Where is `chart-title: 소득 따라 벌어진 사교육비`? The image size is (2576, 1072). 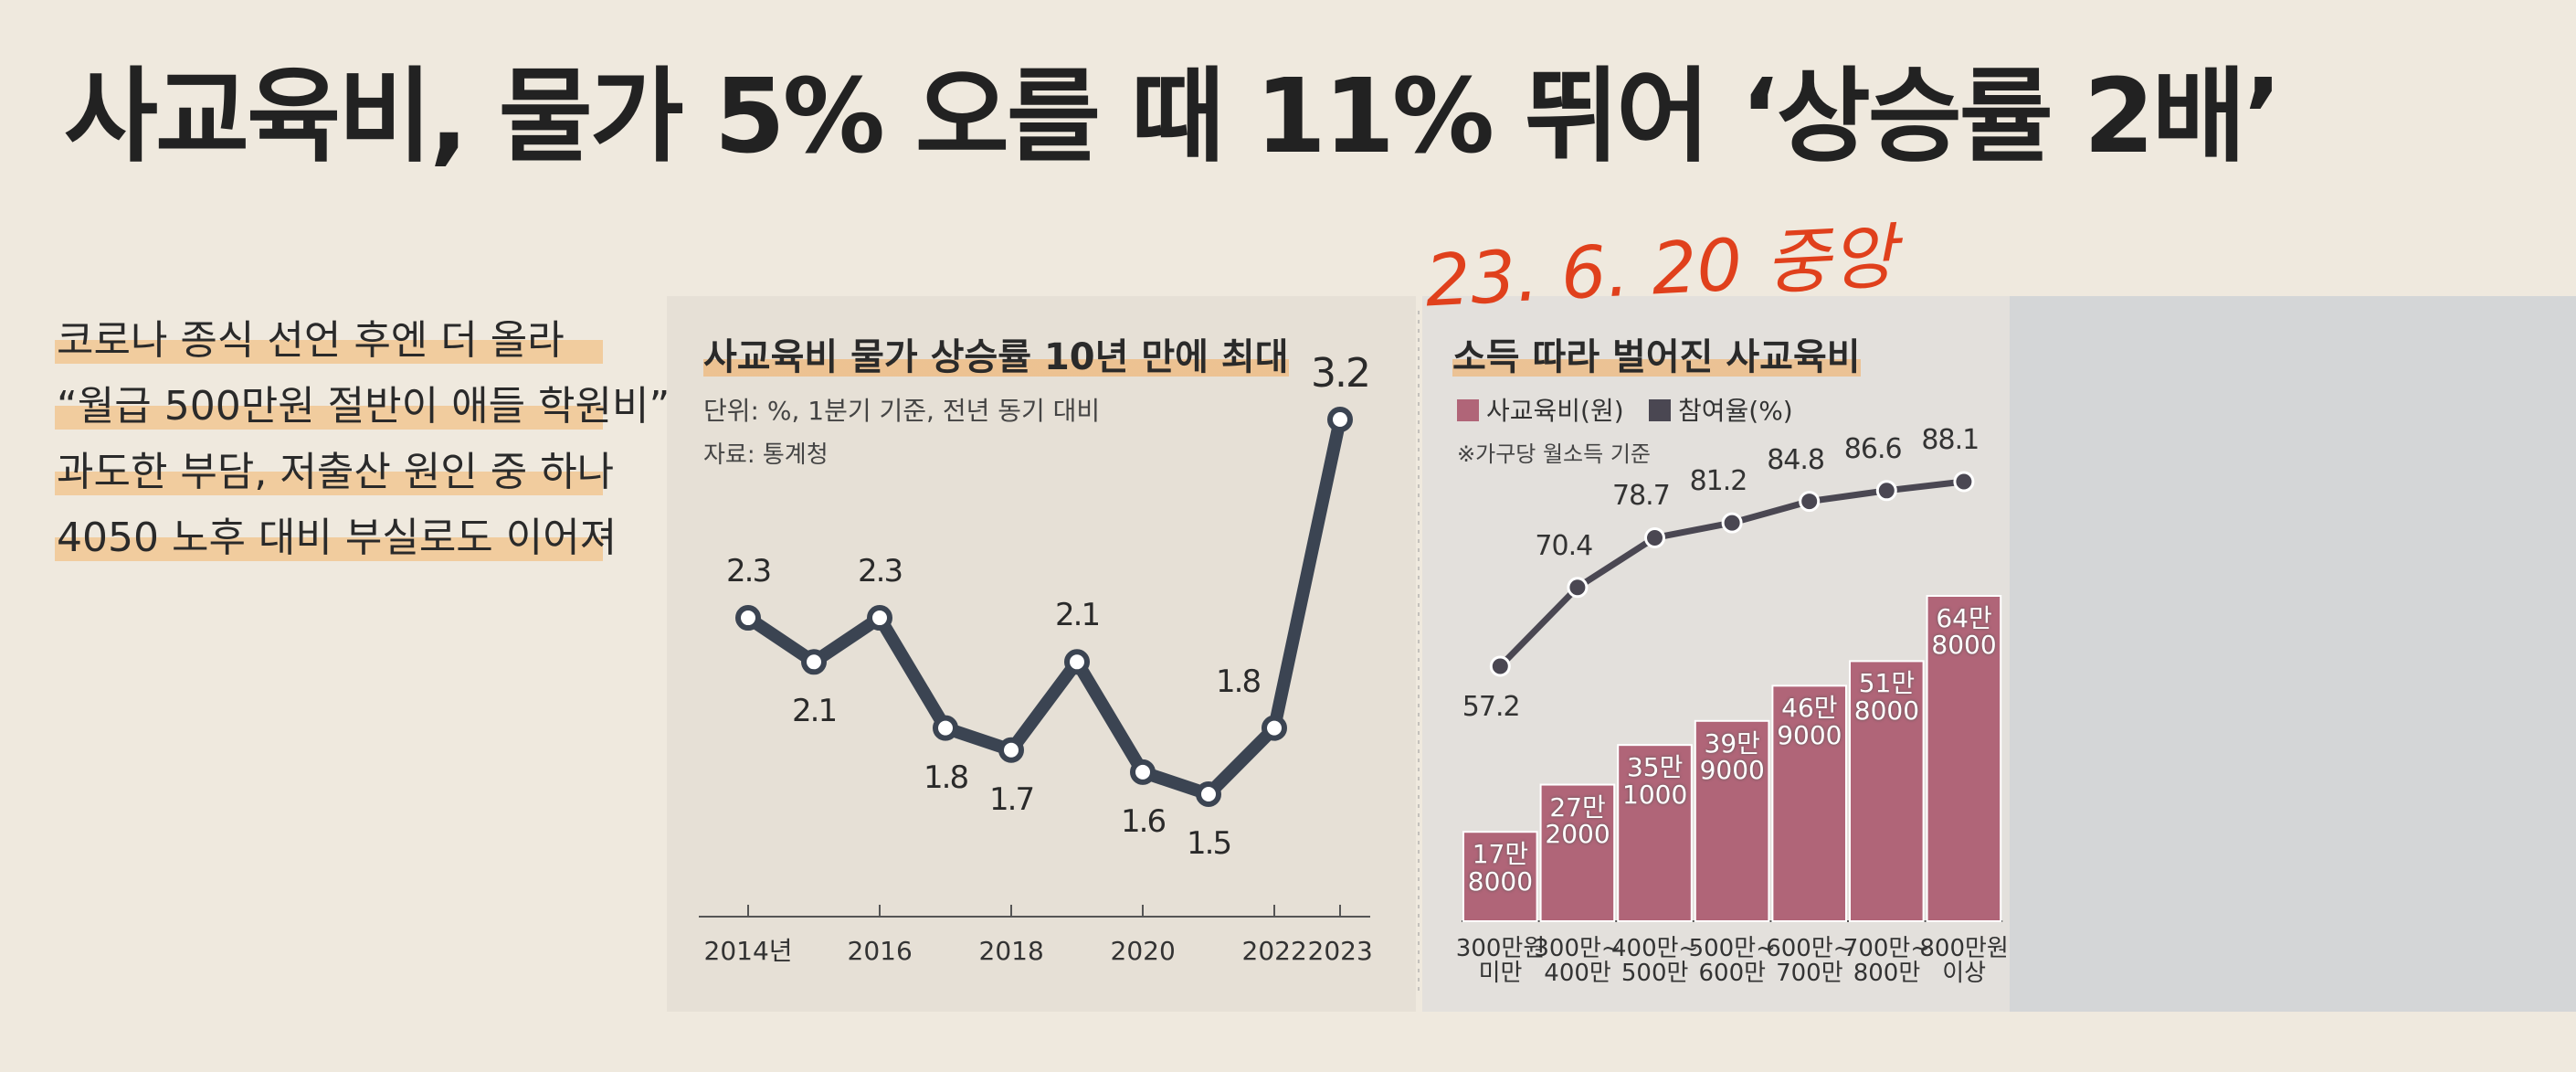 chart-title: 소득 따라 벌어진 사교육비 is located at coordinates (1656, 357).